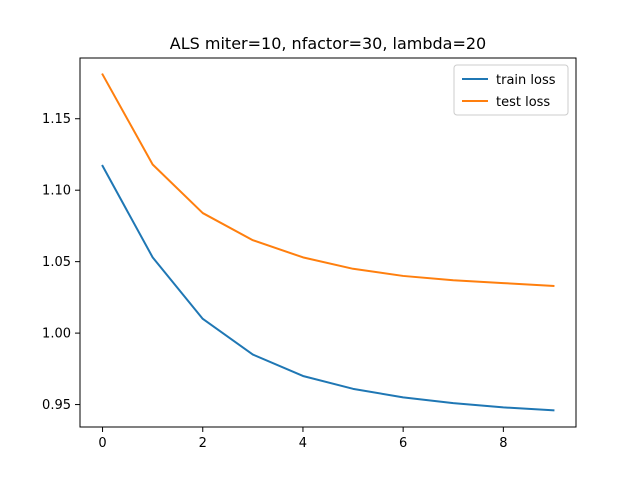  What do you see at coordinates (56, 334) in the screenshot?
I see `y-tick-label: 1.00` at bounding box center [56, 334].